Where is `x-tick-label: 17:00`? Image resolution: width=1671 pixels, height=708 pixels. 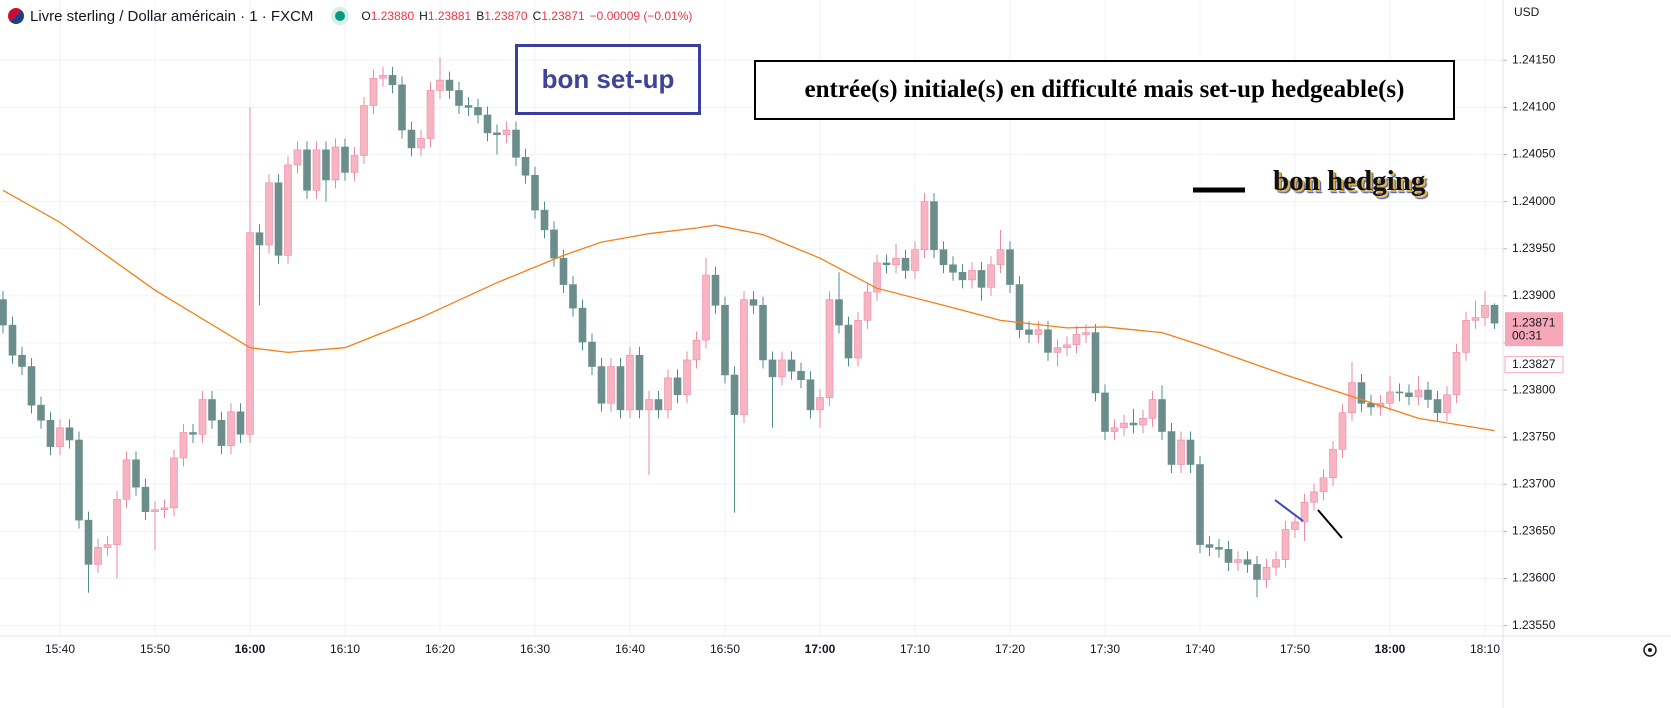 x-tick-label: 17:00 is located at coordinates (820, 649).